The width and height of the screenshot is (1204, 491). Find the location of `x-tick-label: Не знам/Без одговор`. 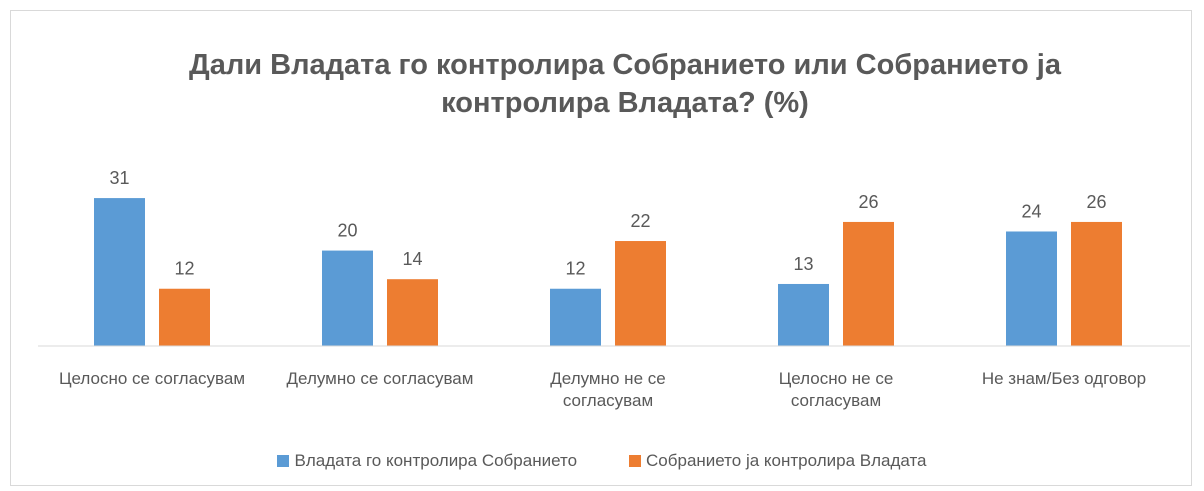

x-tick-label: Не знам/Без одговор is located at coordinates (1064, 378).